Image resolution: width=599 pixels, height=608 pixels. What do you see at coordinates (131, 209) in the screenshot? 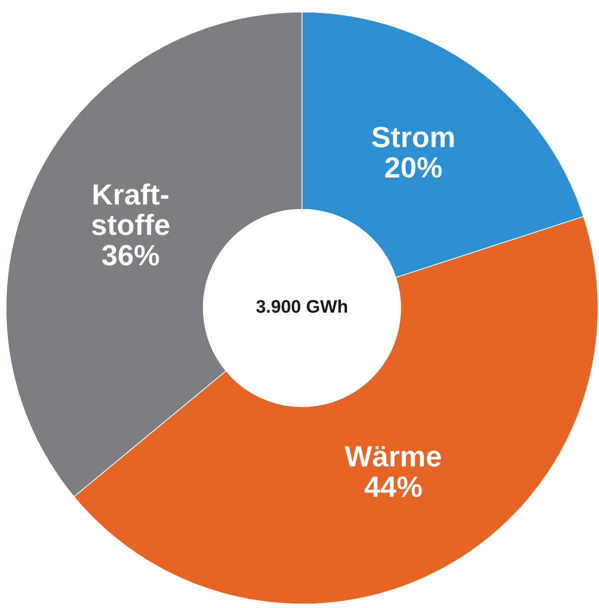
I see `slice-label: Kraft- stoffe` at bounding box center [131, 209].